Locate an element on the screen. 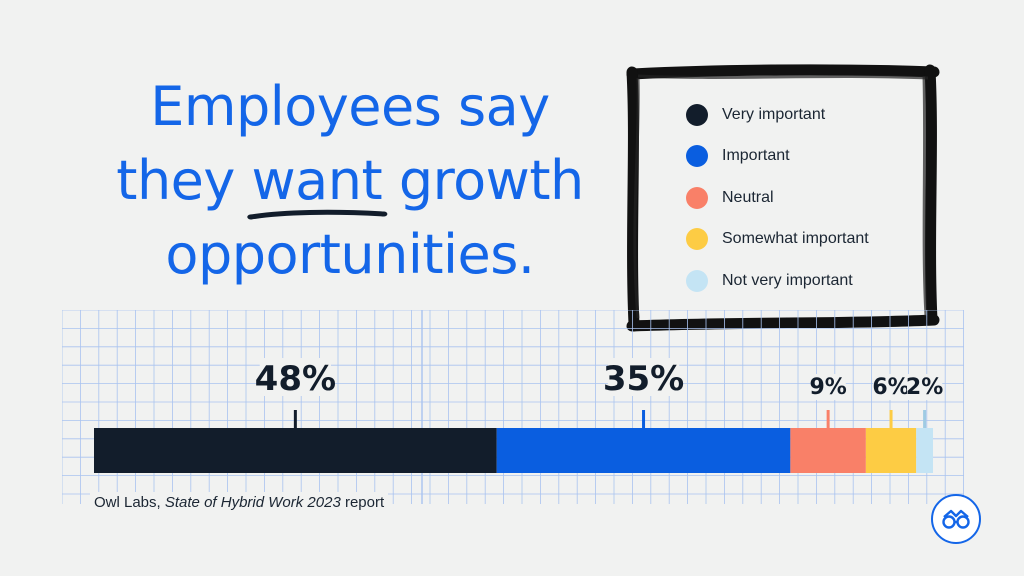  legend-item-not-very-important: Not very important is located at coordinates (777, 281).